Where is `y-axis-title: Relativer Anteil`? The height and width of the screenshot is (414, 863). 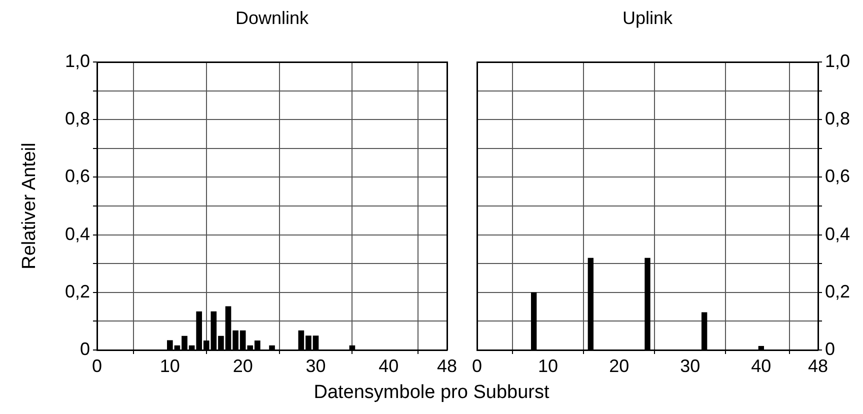 y-axis-title: Relativer Anteil is located at coordinates (30, 207).